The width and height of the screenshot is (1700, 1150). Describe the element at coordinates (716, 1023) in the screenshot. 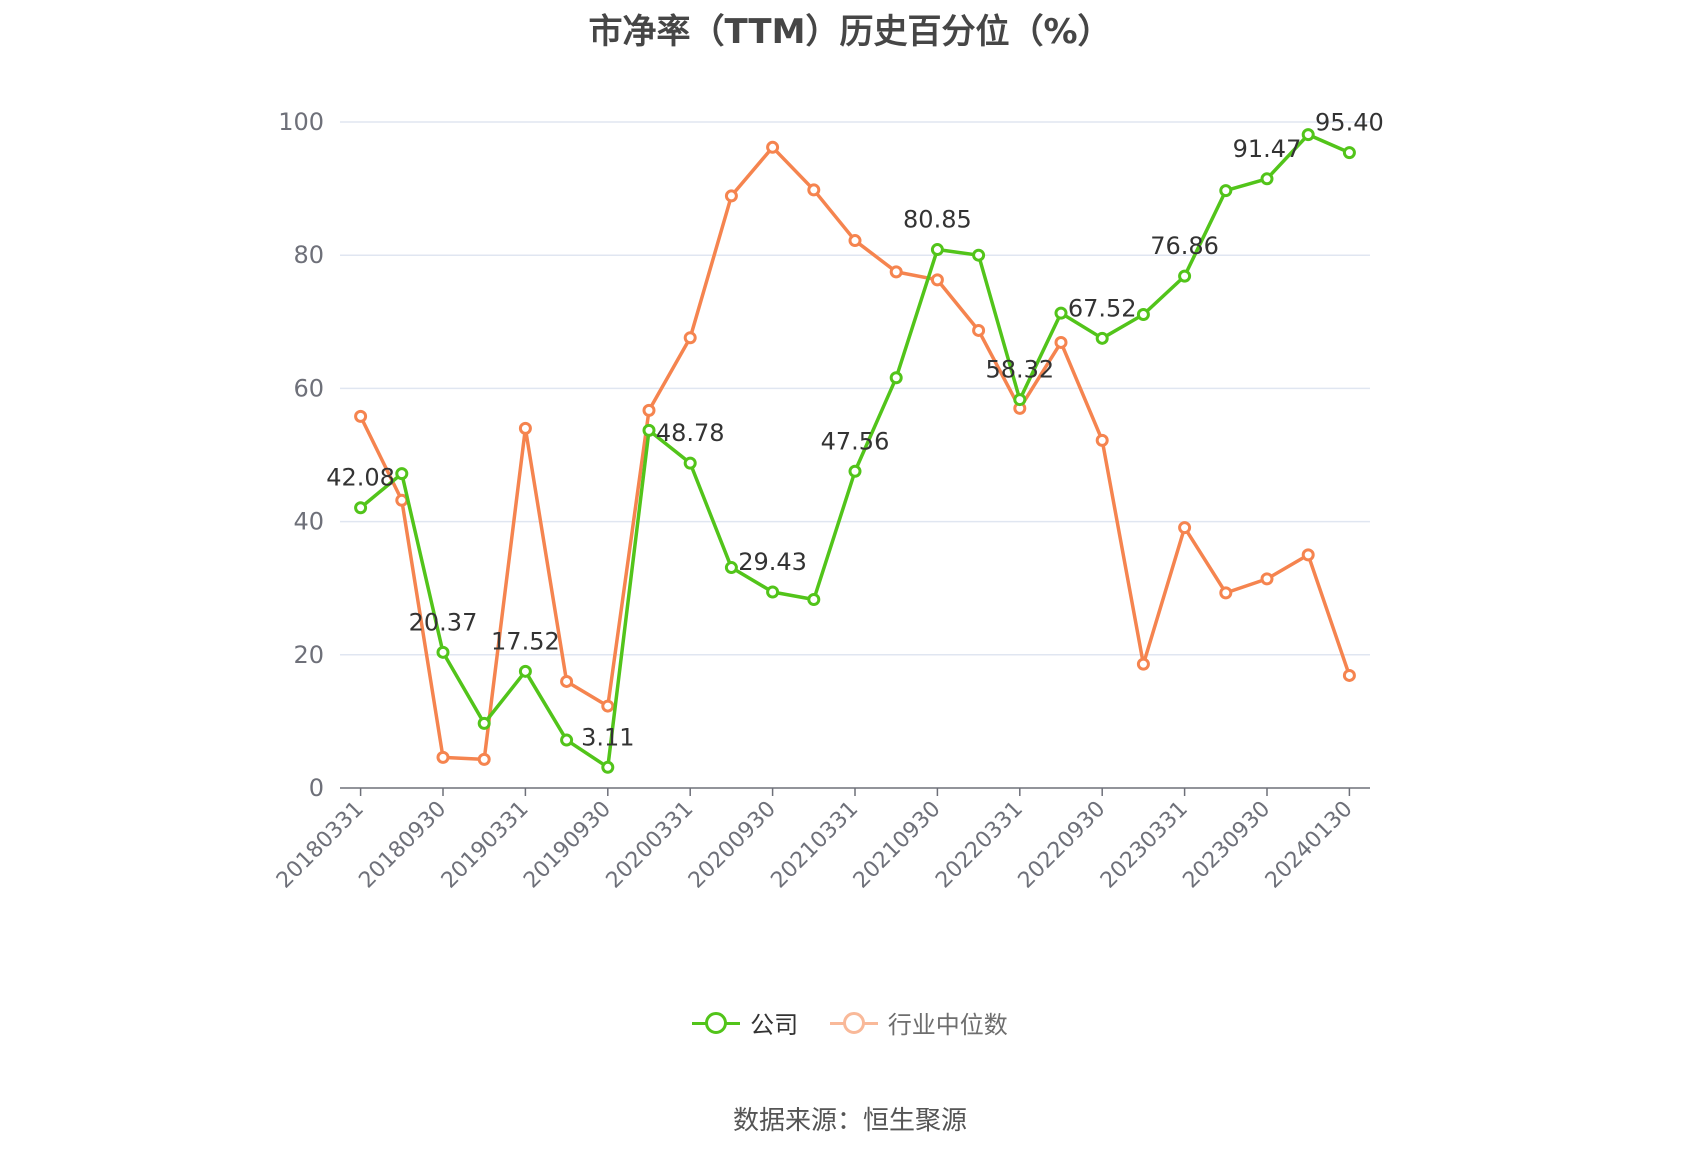

I see `legend-swatch-company` at that location.